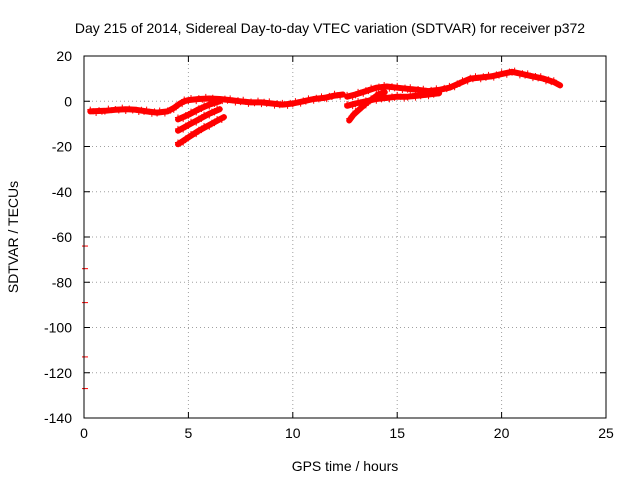 This screenshot has width=640, height=480. What do you see at coordinates (502, 433) in the screenshot?
I see `x-tick-label: 20` at bounding box center [502, 433].